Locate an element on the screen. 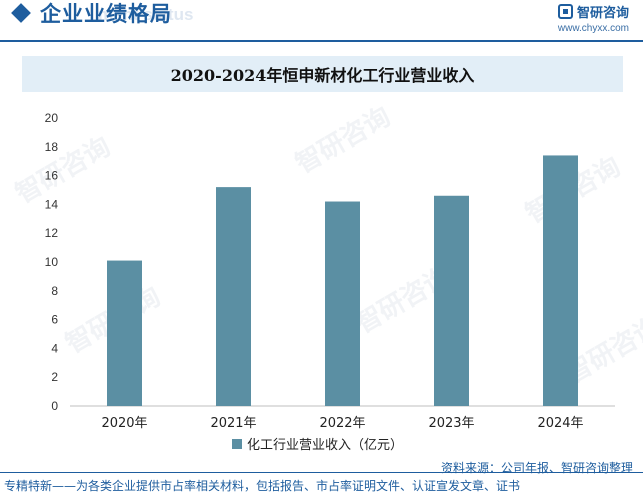 The width and height of the screenshot is (643, 495). y-tick-label: 6 is located at coordinates (54, 320).